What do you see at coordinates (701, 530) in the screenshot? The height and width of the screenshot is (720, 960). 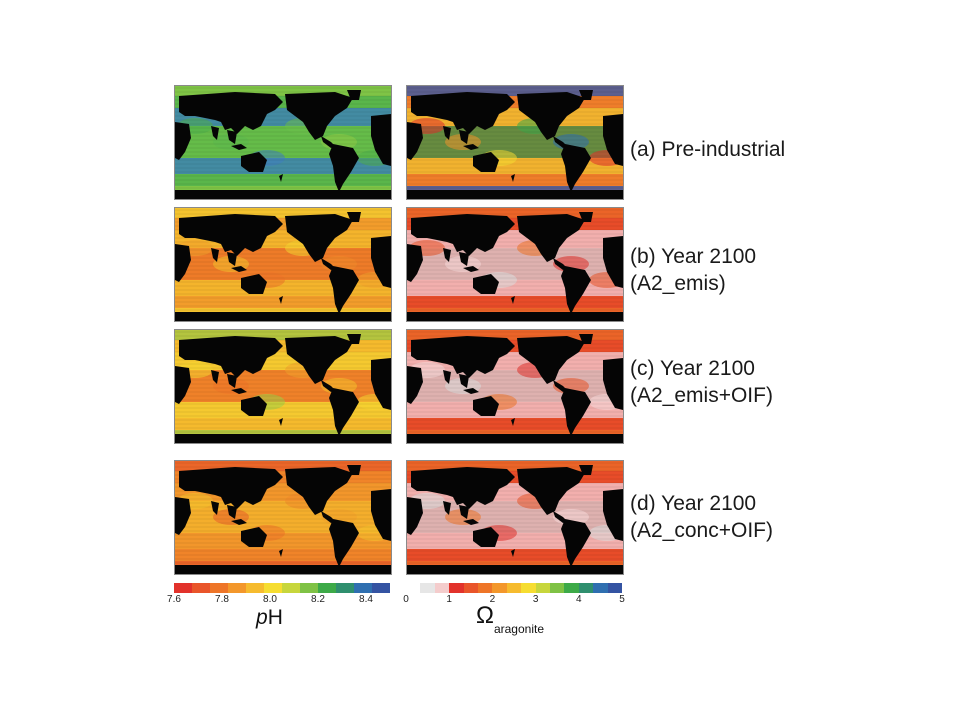 I see `row-label-d-line2: (A2_conc+OIF)` at bounding box center [701, 530].